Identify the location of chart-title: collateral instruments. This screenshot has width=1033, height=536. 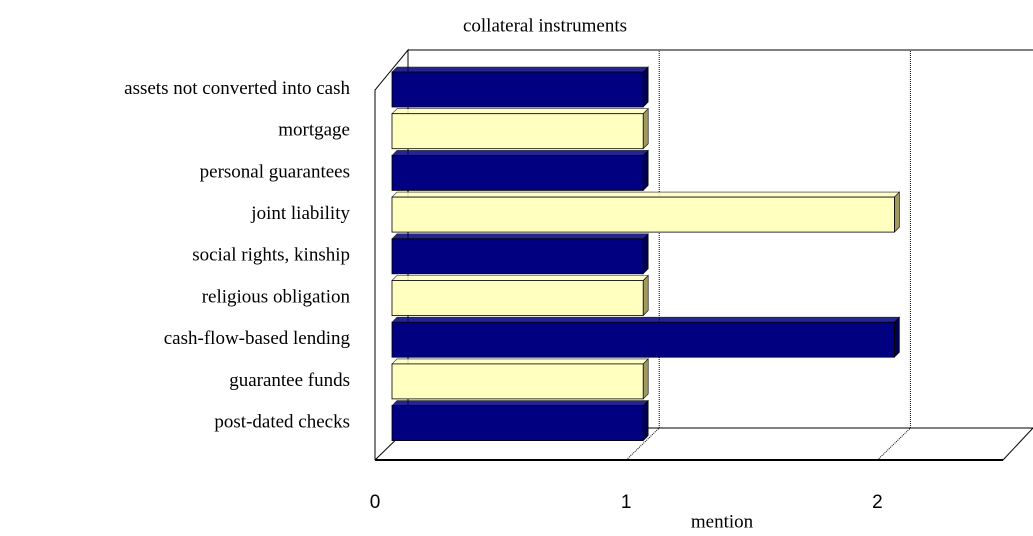
(545, 25).